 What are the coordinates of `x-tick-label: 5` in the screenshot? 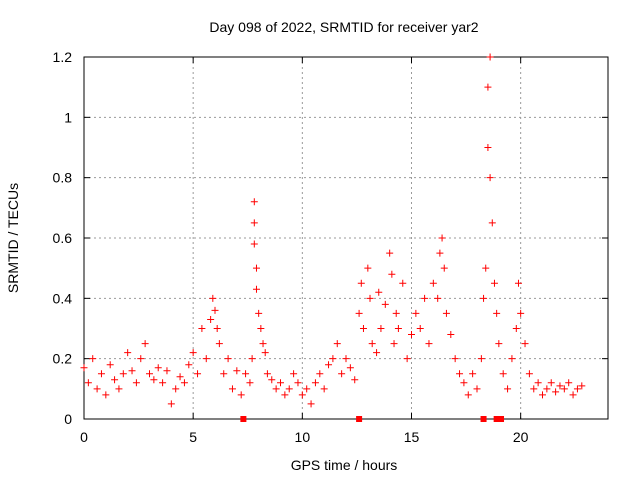 It's located at (193, 437).